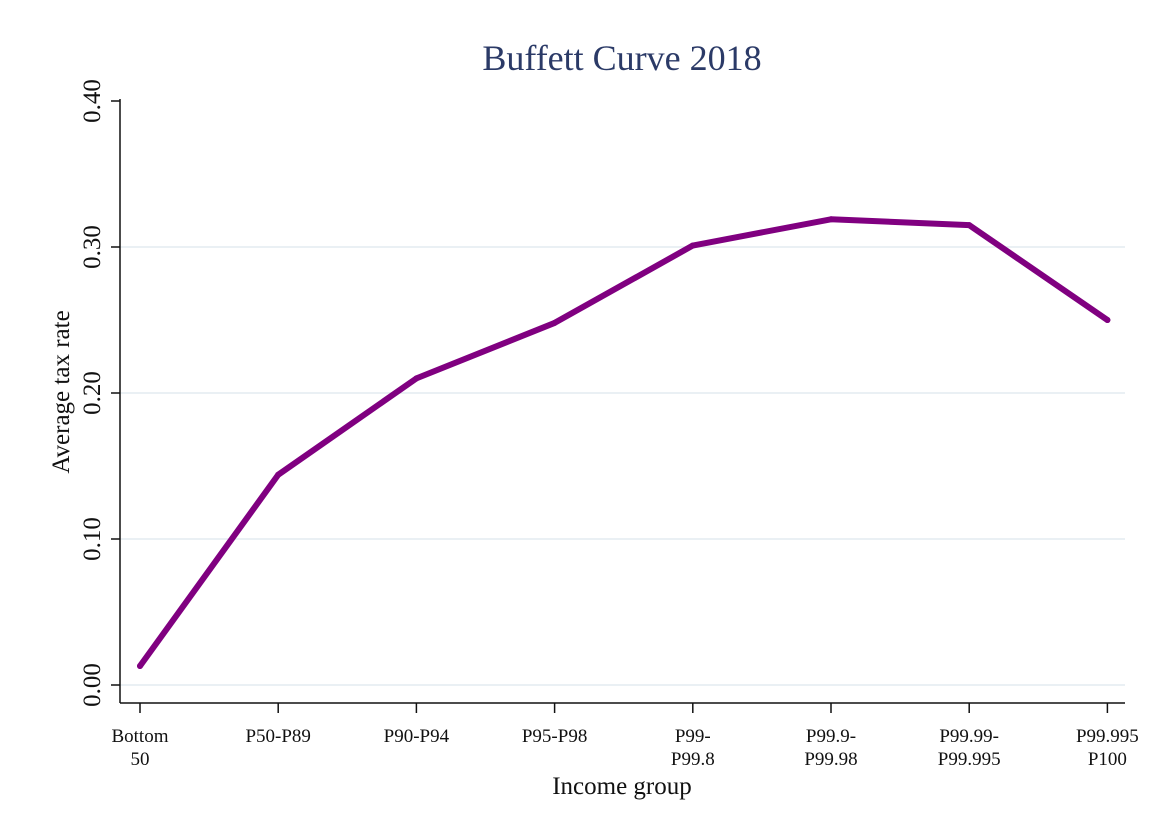 The width and height of the screenshot is (1153, 821). What do you see at coordinates (140, 759) in the screenshot?
I see `x-tick-label-line: 50` at bounding box center [140, 759].